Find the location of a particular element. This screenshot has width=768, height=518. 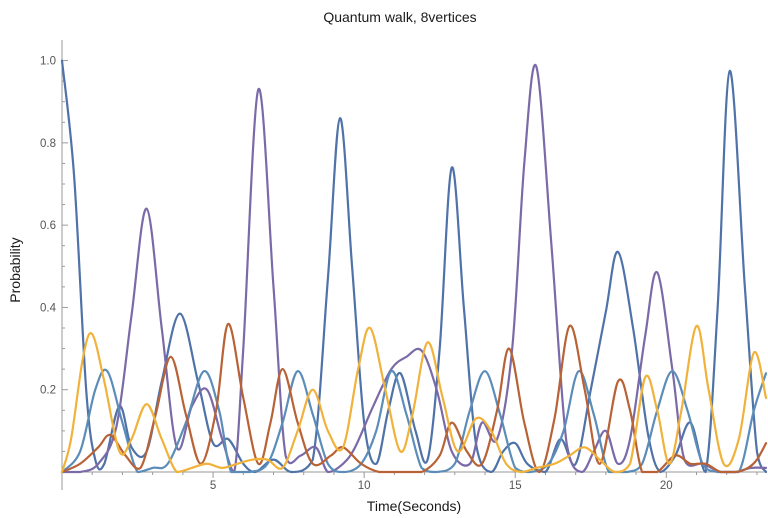

x-axis-label: Time(Seconds) is located at coordinates (414, 506).